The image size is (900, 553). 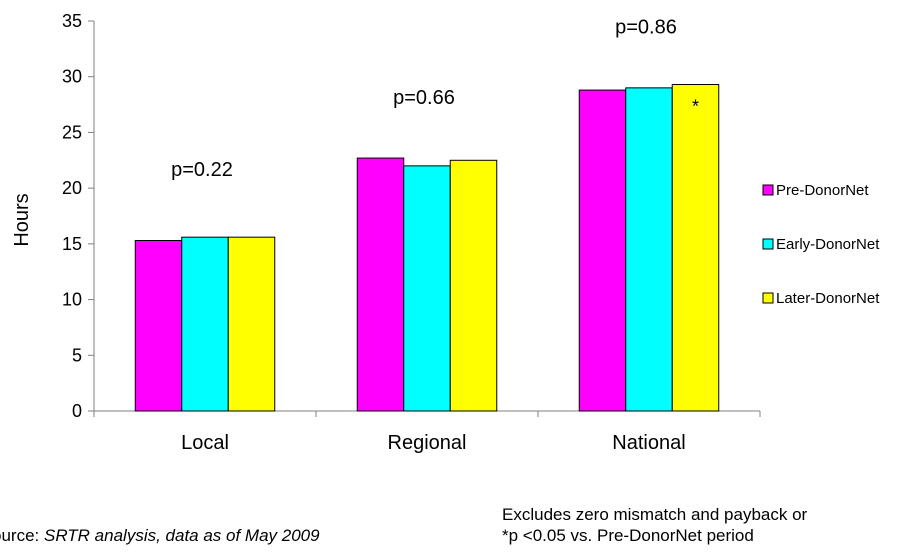 I want to click on y-axis: 0 5 10 15 20 25 30 35, so click(x=78, y=216).